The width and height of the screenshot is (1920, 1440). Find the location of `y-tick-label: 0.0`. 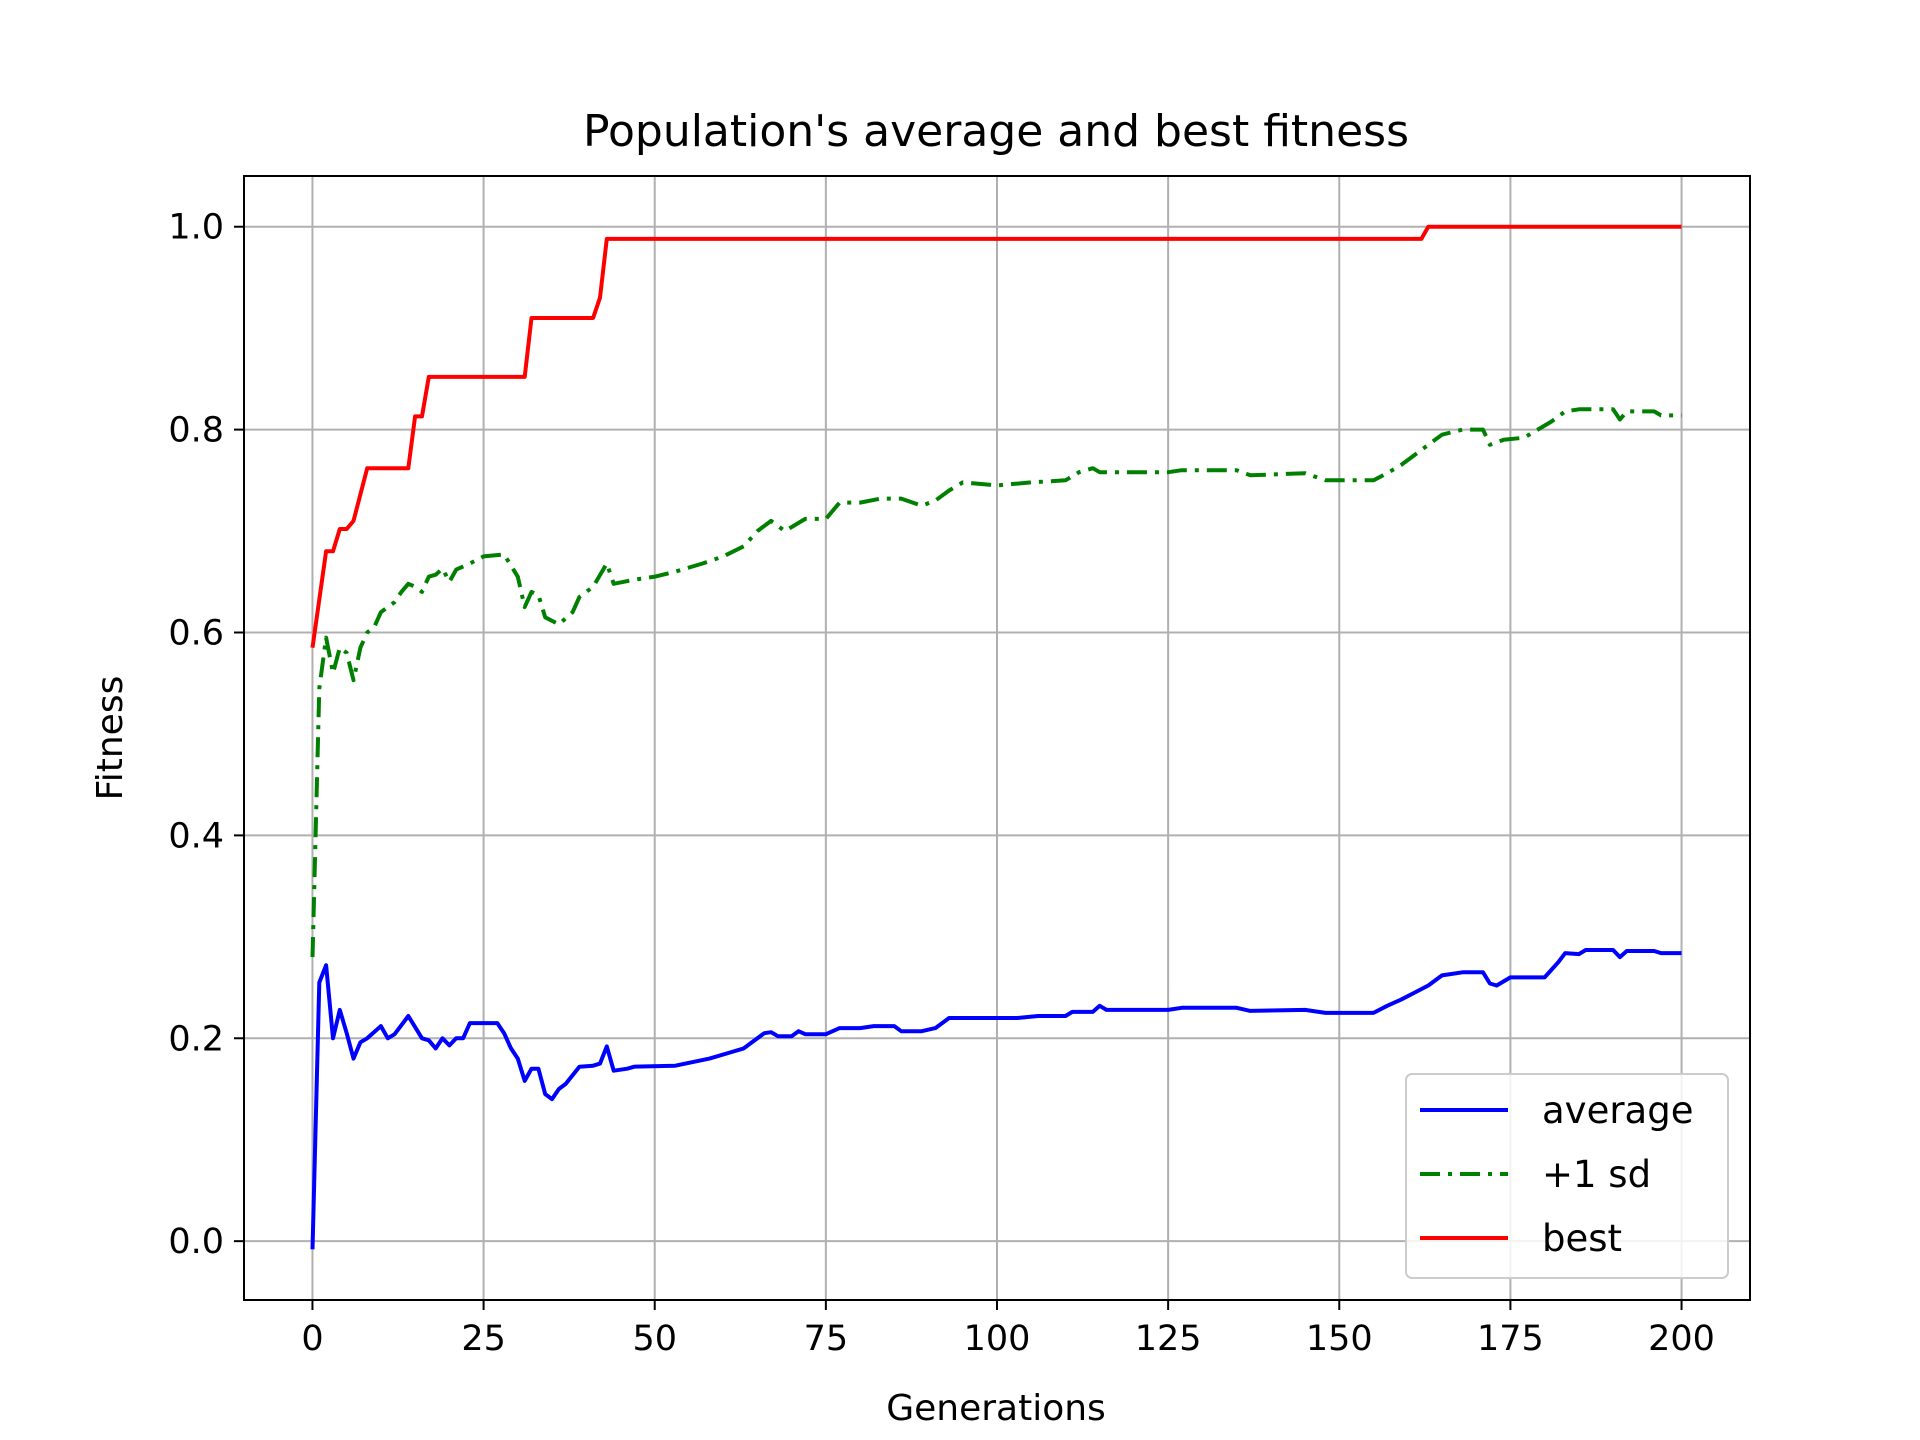

y-tick-label: 0.0 is located at coordinates (196, 1242).